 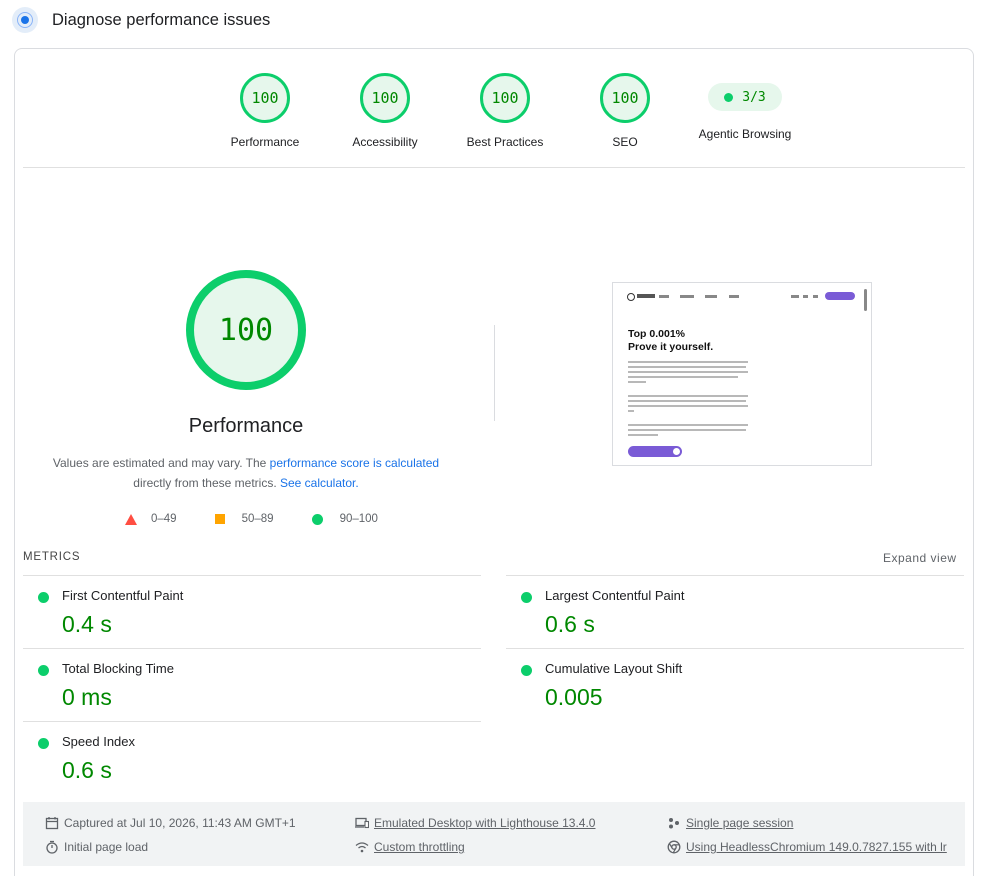 What do you see at coordinates (164, 519) in the screenshot?
I see `legend-range: 0–49` at bounding box center [164, 519].